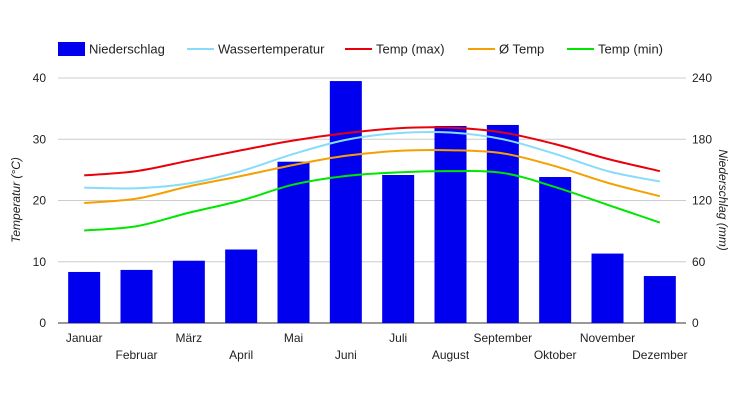 Image resolution: width=731 pixels, height=400 pixels. What do you see at coordinates (502, 338) in the screenshot?
I see `x-tick-label: September` at bounding box center [502, 338].